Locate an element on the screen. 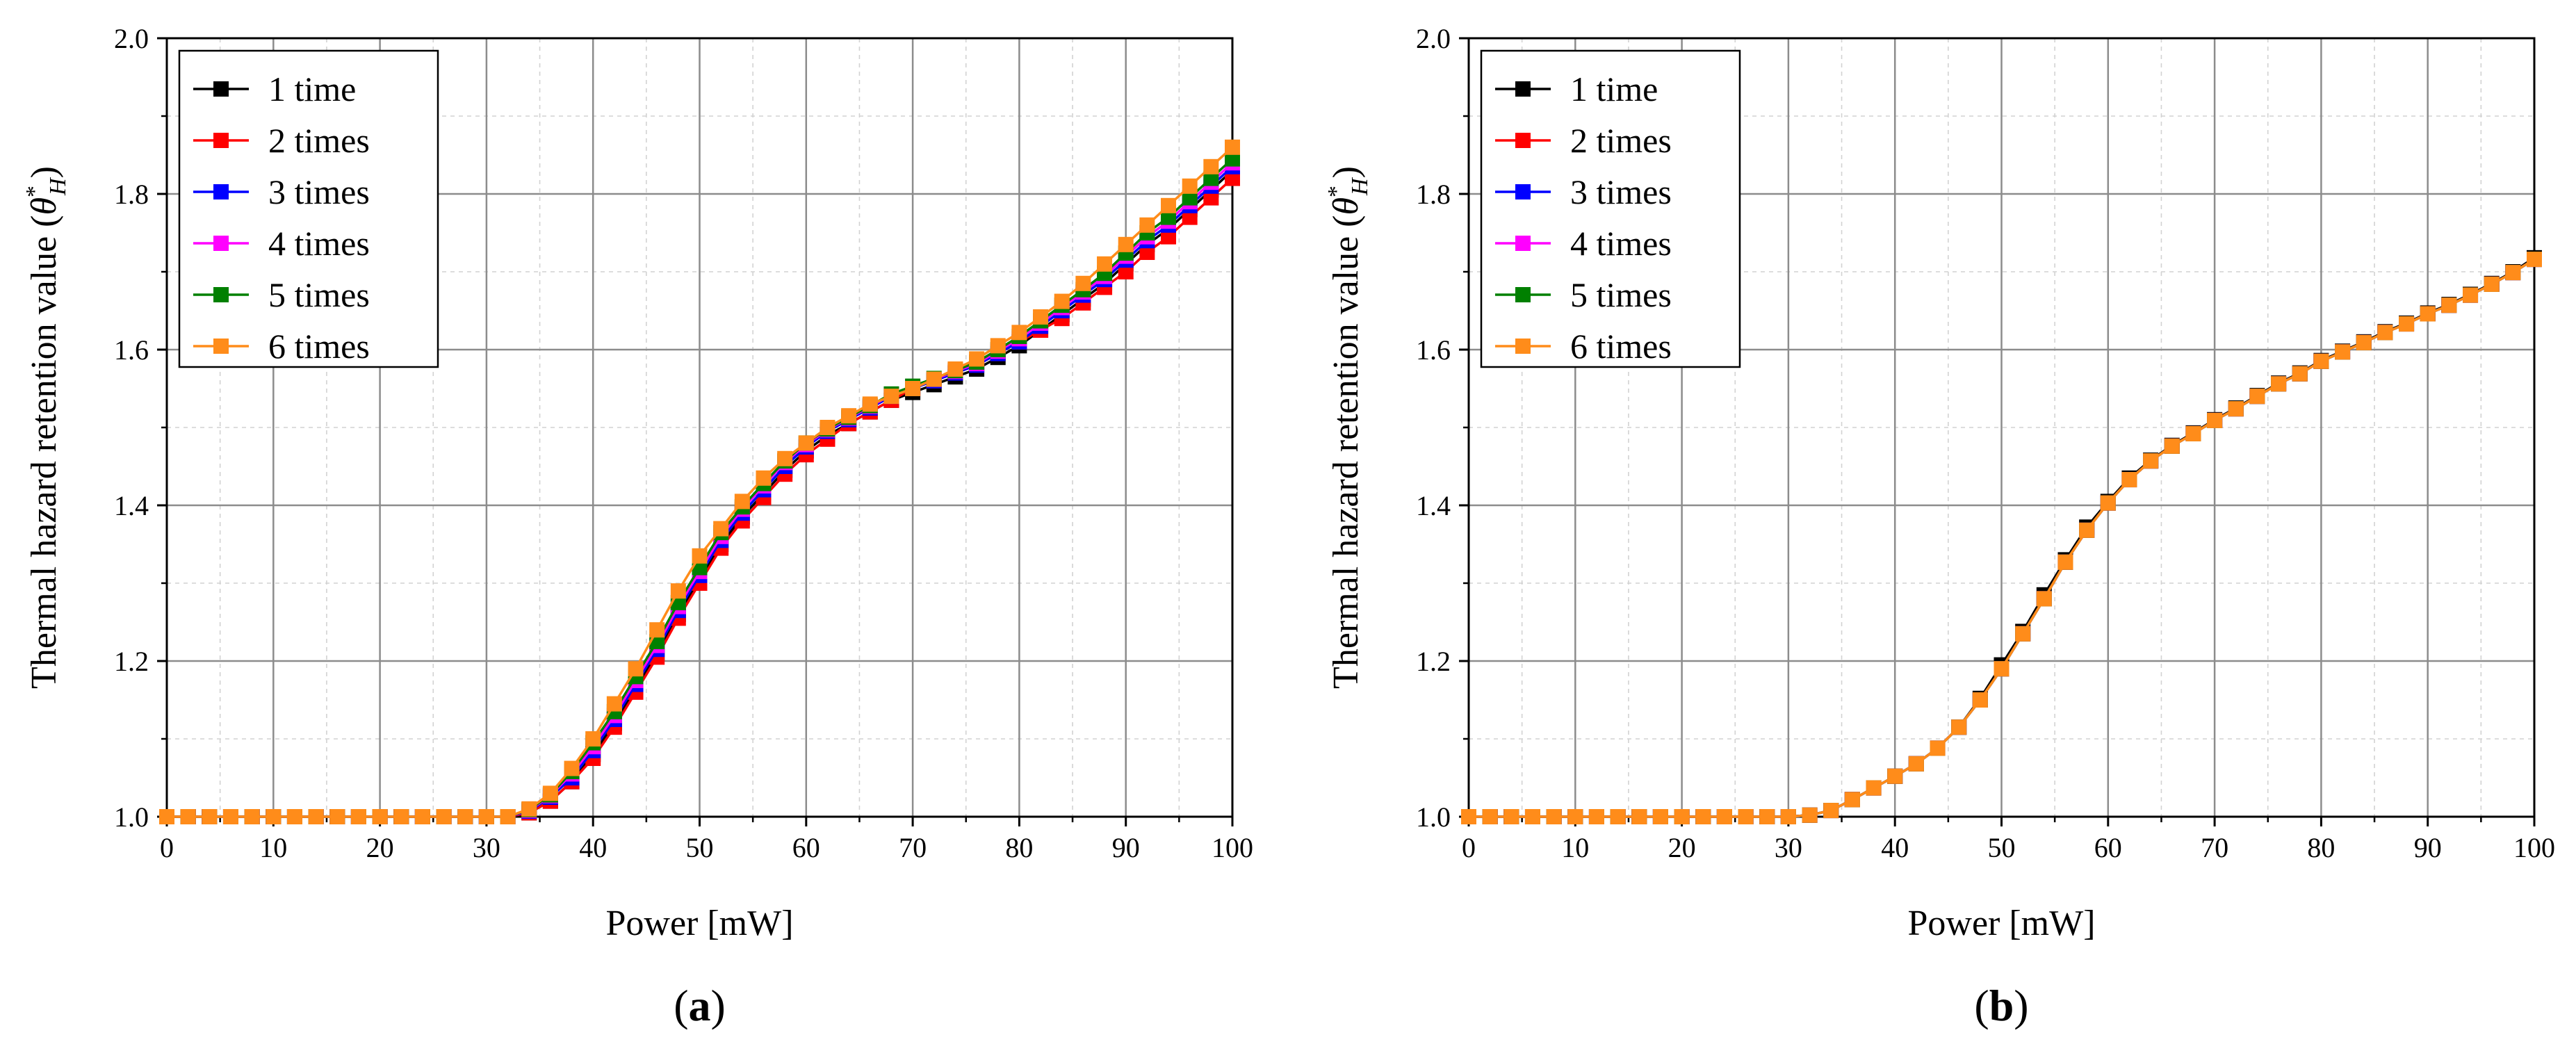  y-tick-label: 1.4 is located at coordinates (131, 505).